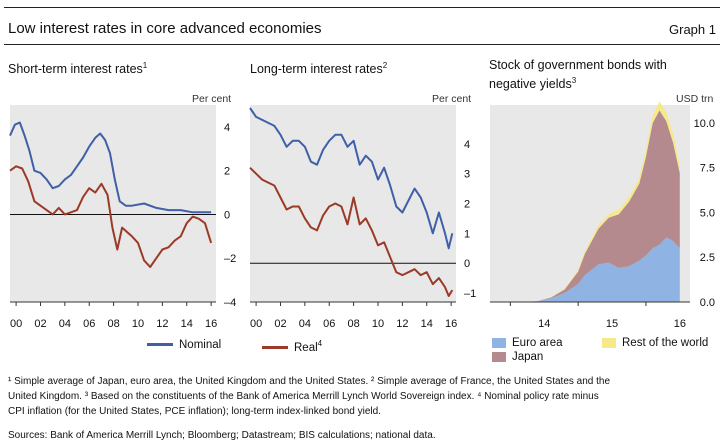 The height and width of the screenshot is (447, 726). What do you see at coordinates (680, 324) in the screenshot?
I see `bonds-xtick-label: 16` at bounding box center [680, 324].